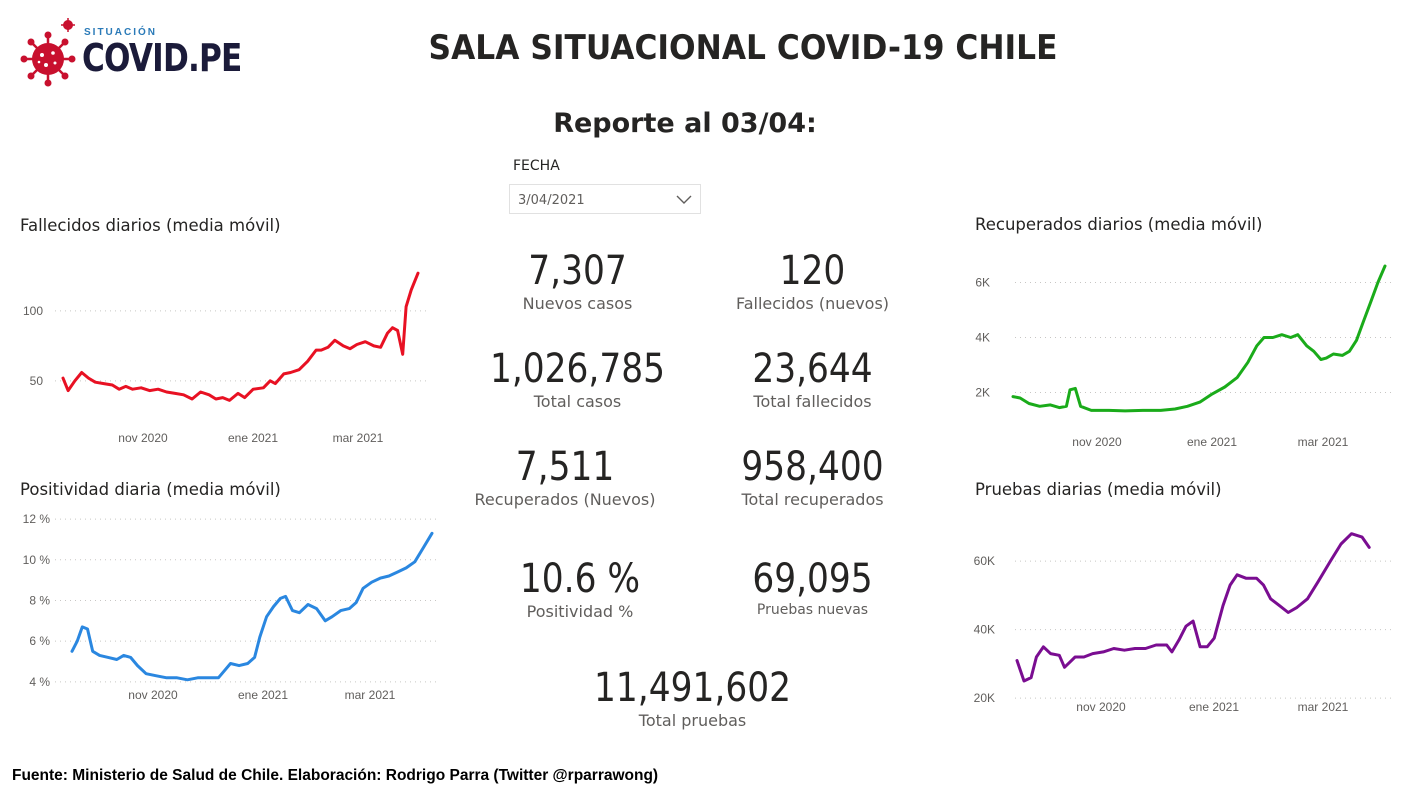 This screenshot has width=1416, height=791. What do you see at coordinates (551, 200) in the screenshot?
I see `date-filter-value: 3/04/2021` at bounding box center [551, 200].